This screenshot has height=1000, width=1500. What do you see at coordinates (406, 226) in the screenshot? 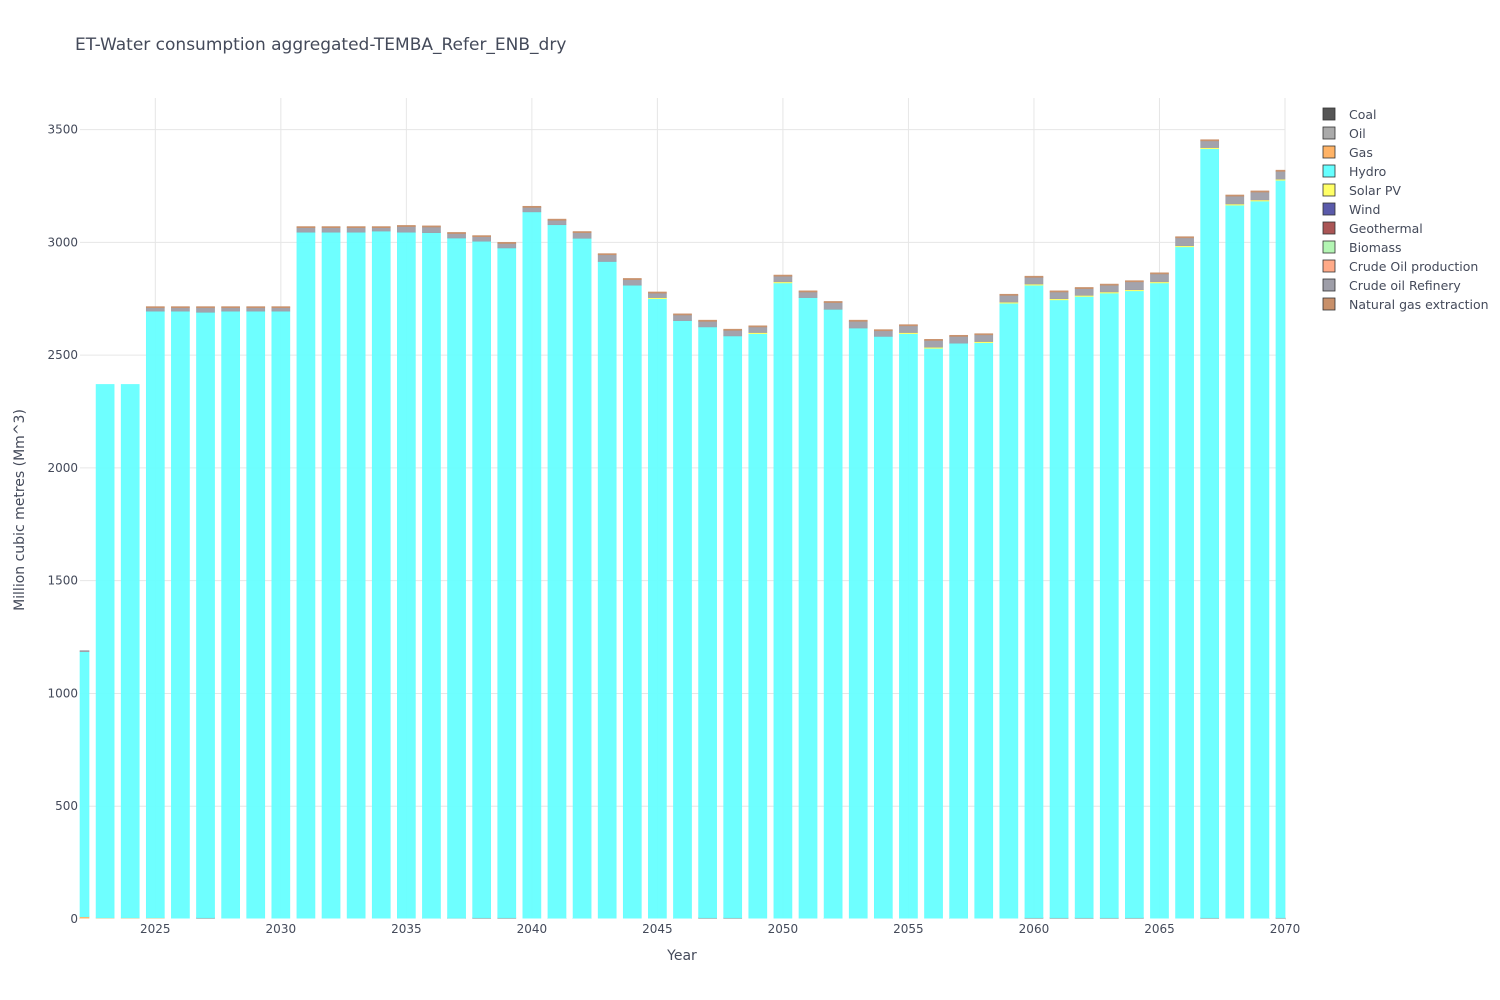
I see `bar-natural-gas-extraction-2035` at bounding box center [406, 226].